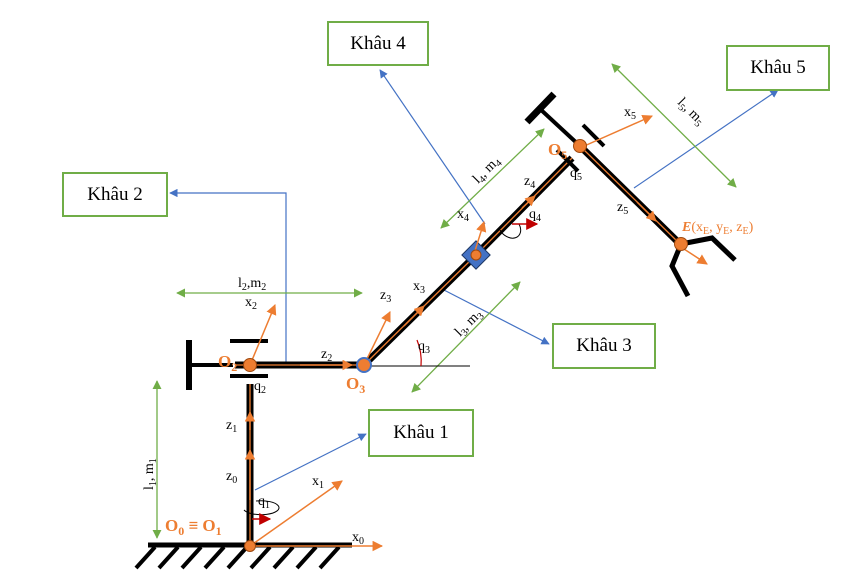  Describe the element at coordinates (681, 244) in the screenshot. I see `end-effector-dot` at that location.